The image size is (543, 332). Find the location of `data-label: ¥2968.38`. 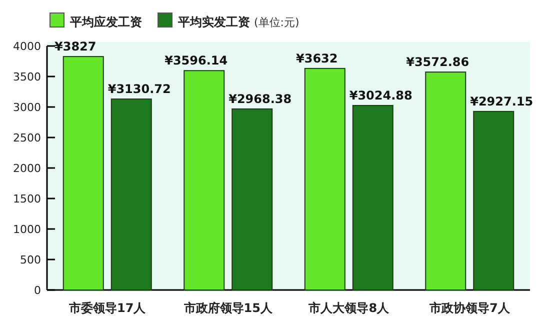

data-label: ¥2968.38 is located at coordinates (260, 99).